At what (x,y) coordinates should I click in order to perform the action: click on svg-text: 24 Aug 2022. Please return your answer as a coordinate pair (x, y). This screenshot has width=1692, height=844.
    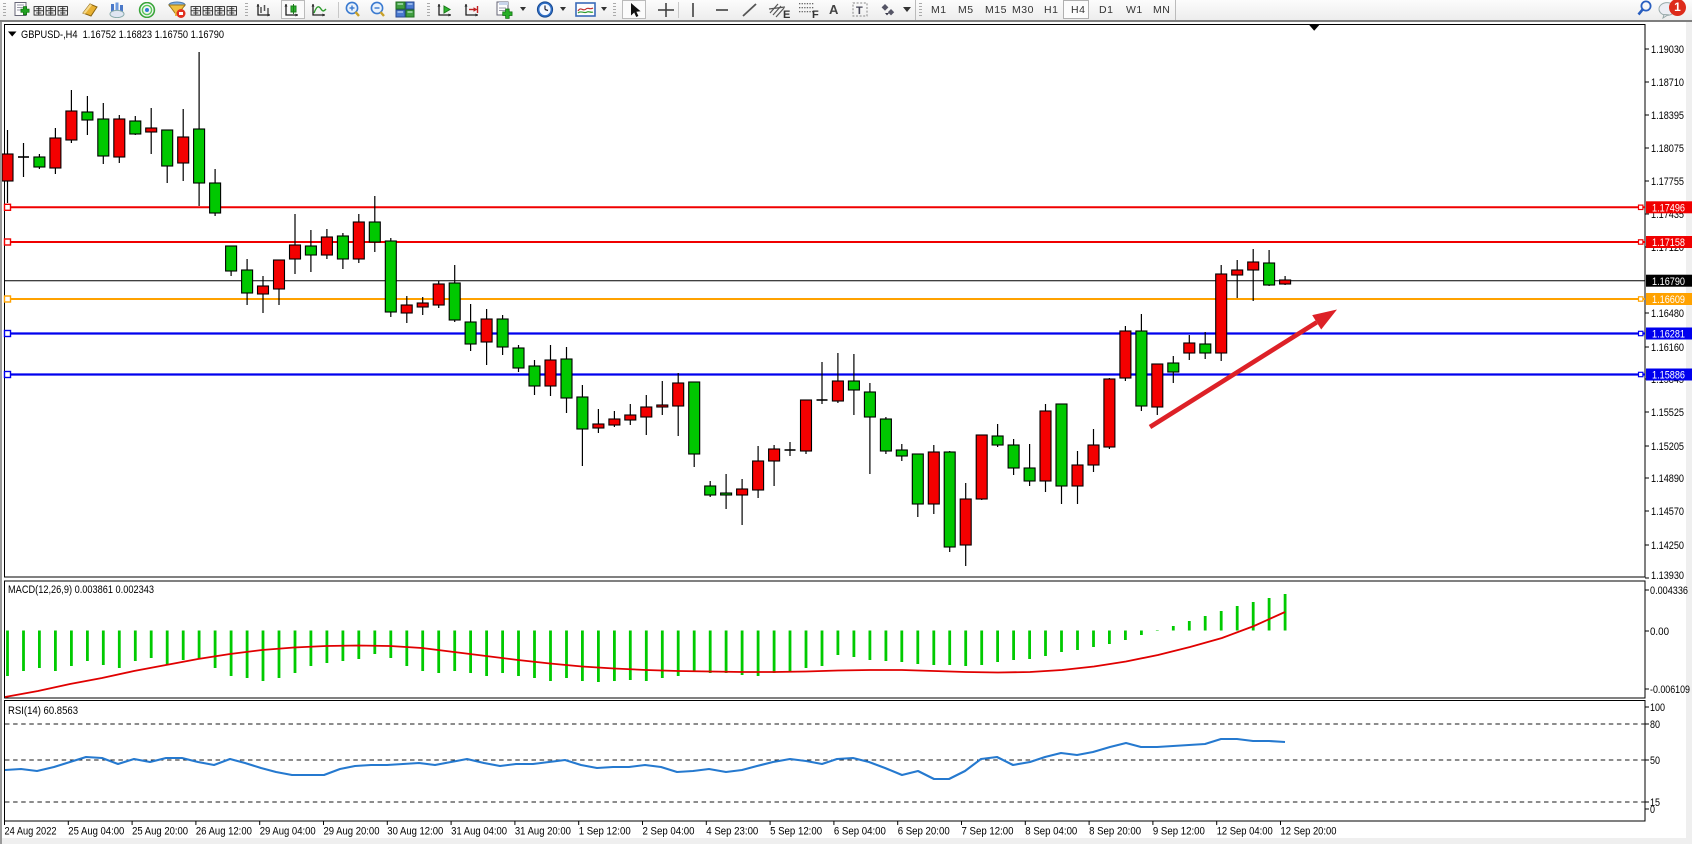
    Looking at the image, I should click on (31, 832).